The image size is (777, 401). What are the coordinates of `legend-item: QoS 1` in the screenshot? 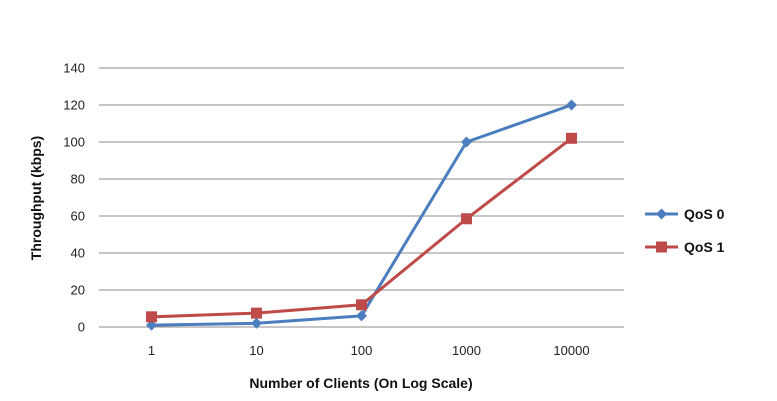 It's located at (685, 247).